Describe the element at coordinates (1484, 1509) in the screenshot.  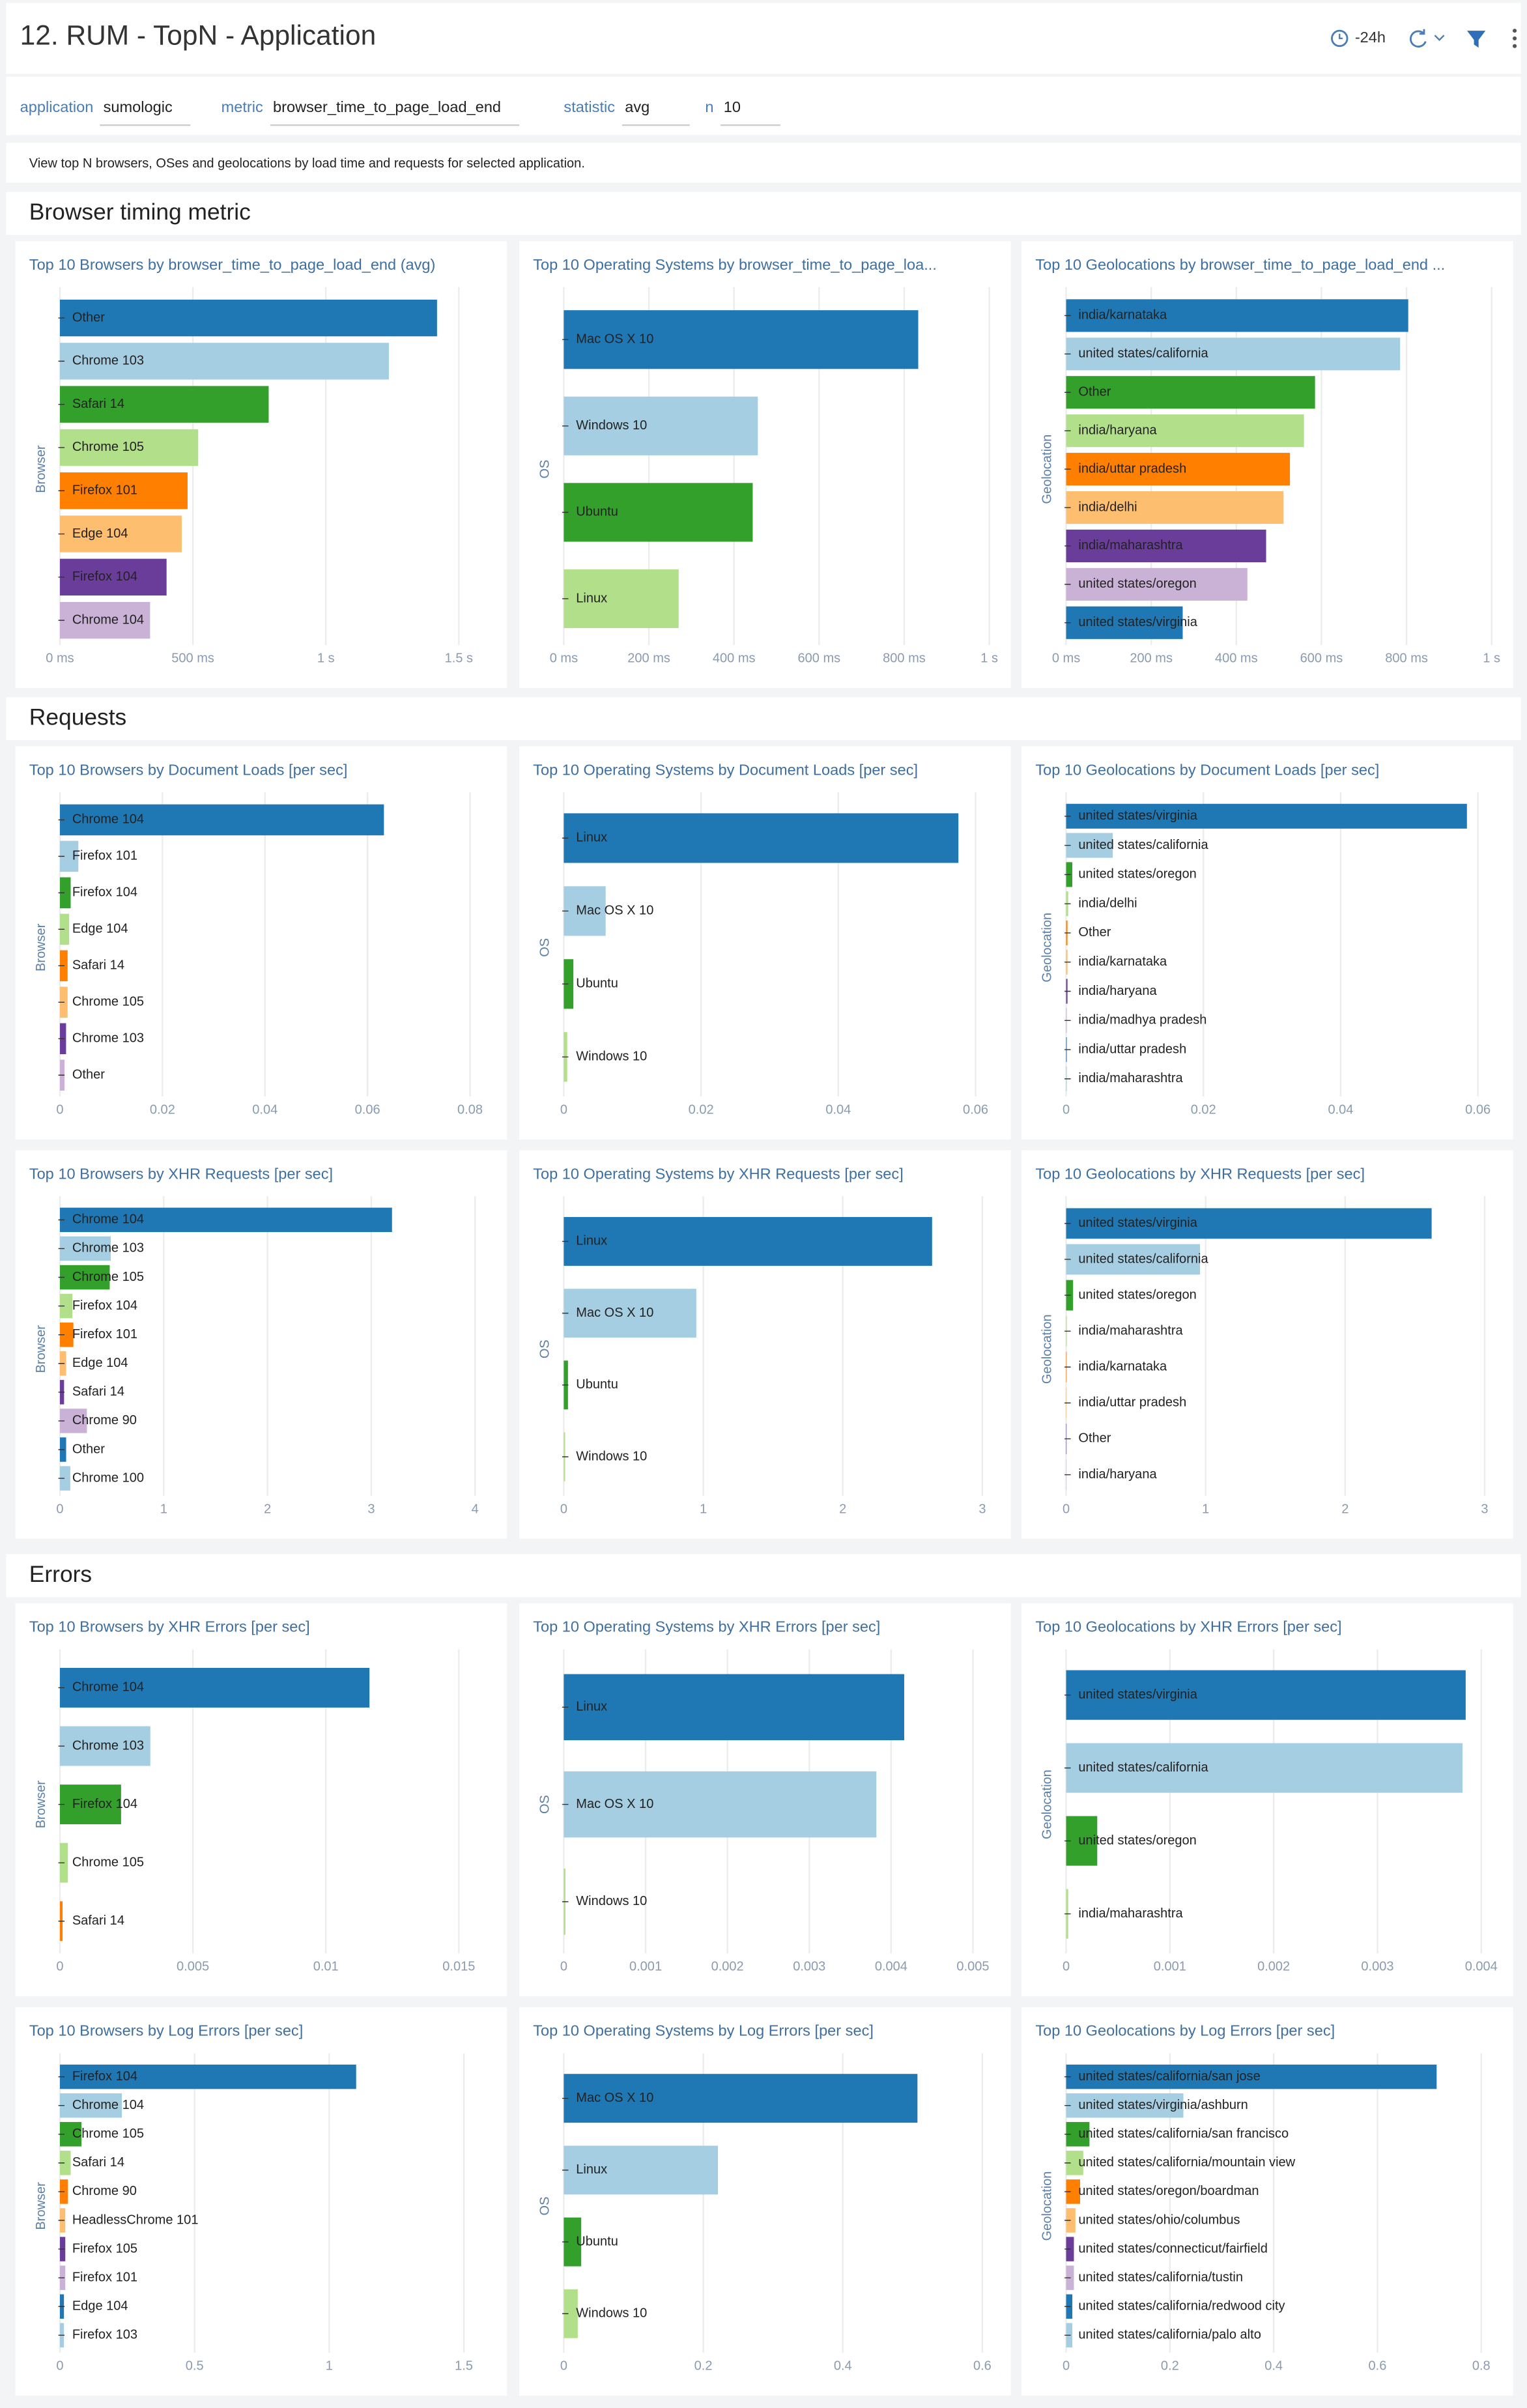
I see `x-tick-label: 3` at that location.